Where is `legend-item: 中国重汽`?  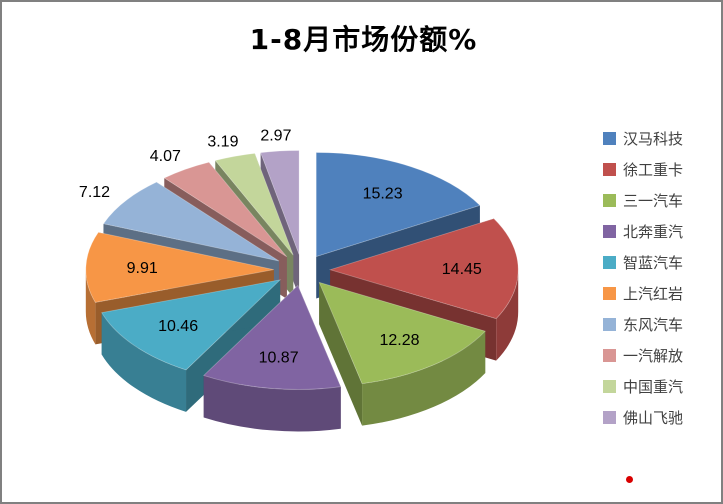
legend-item: 中国重汽 is located at coordinates (643, 386).